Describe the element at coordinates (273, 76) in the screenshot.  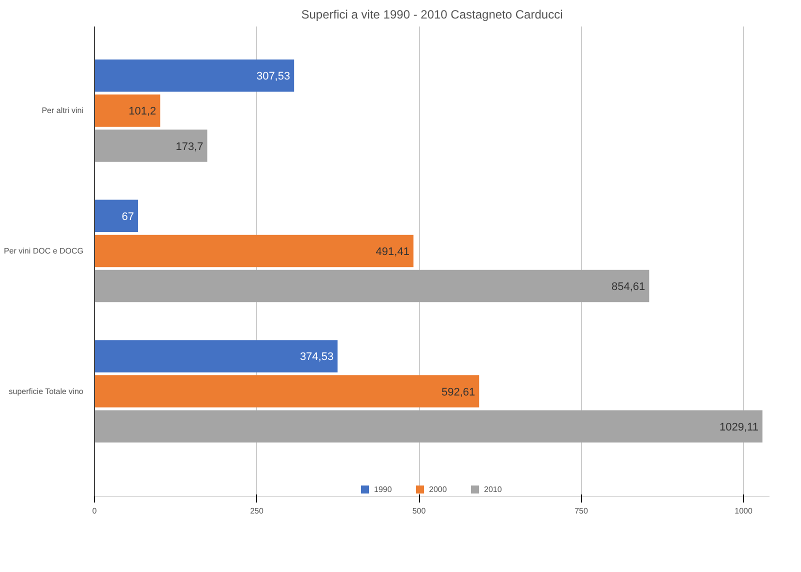
I see `data-label: 307,53` at that location.